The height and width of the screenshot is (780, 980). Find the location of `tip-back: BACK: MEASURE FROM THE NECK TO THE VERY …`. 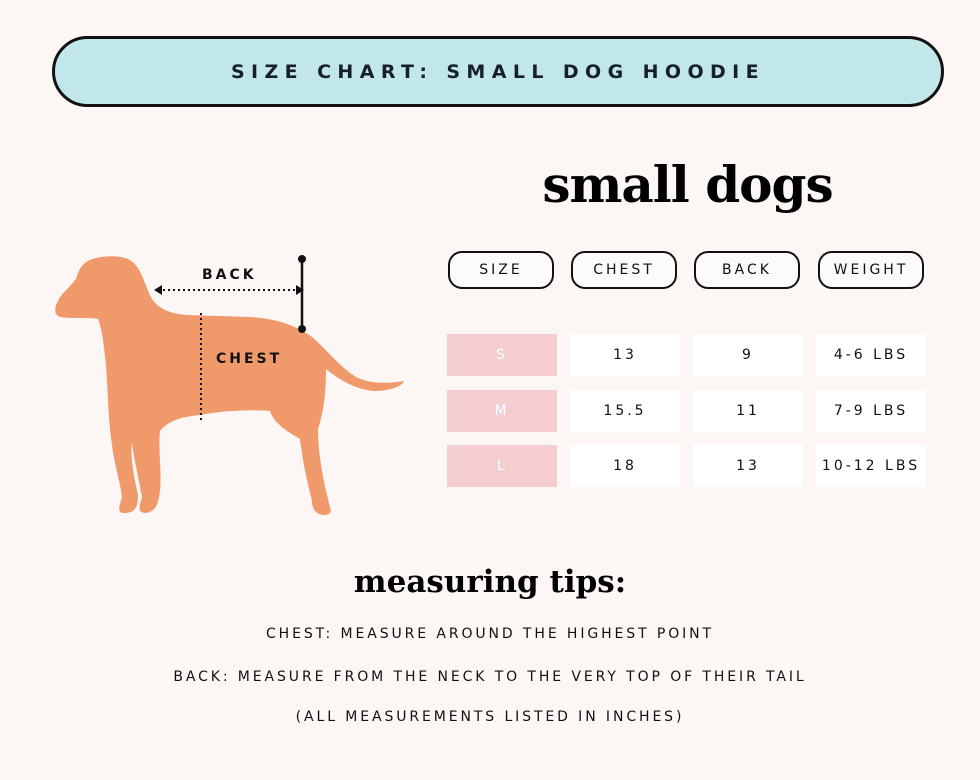

tip-back: BACK: MEASURE FROM THE NECK TO THE VERY … is located at coordinates (490, 677).